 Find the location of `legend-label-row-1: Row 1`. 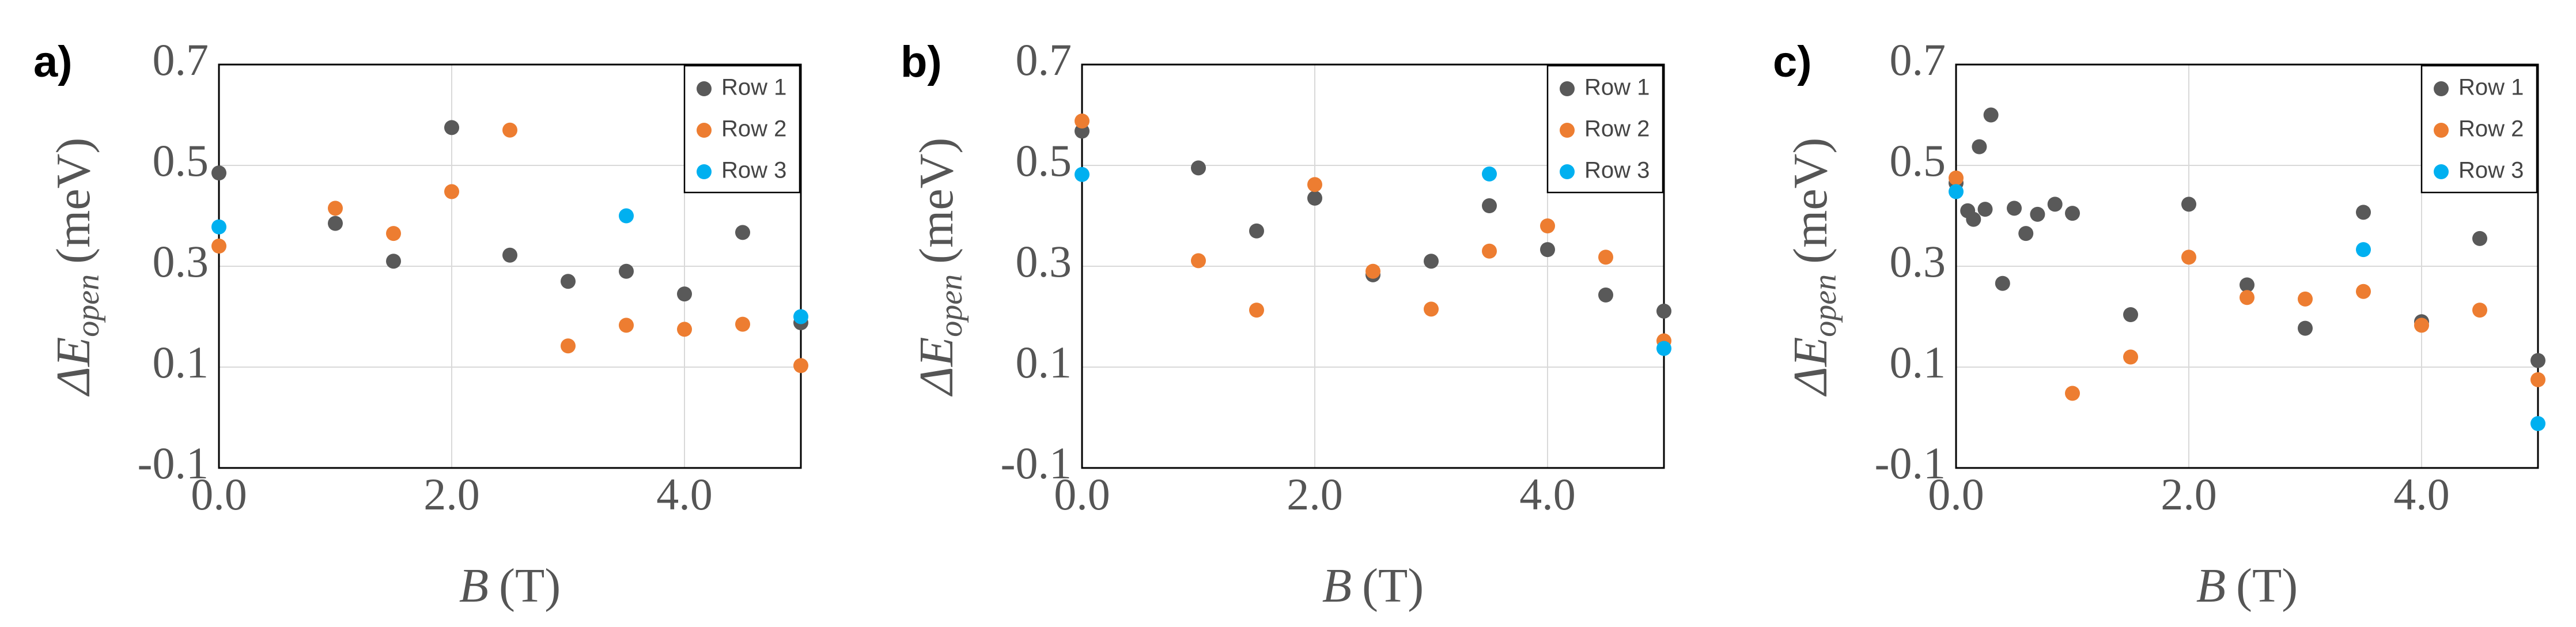

legend-label-row-1: Row 1 is located at coordinates (753, 87).